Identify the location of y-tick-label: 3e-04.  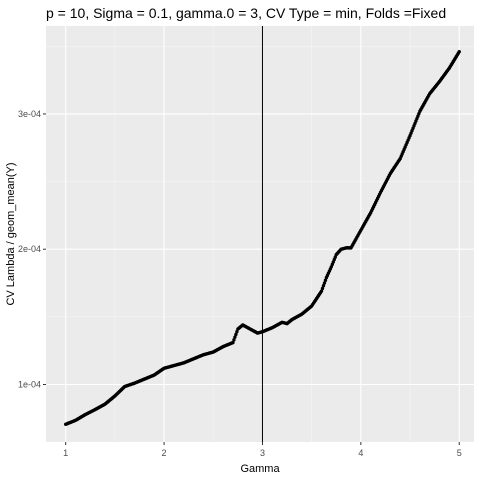
(29, 114).